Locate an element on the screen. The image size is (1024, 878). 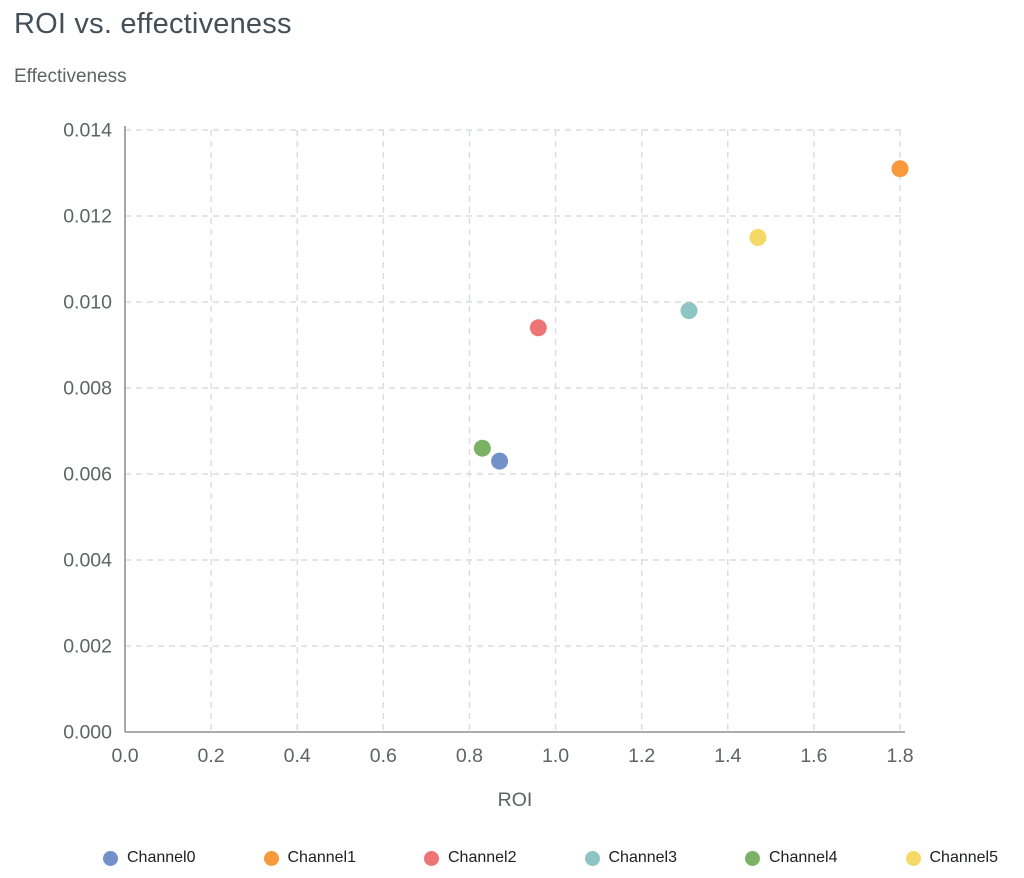
legend-item-channel5: Channel5 is located at coordinates (952, 858).